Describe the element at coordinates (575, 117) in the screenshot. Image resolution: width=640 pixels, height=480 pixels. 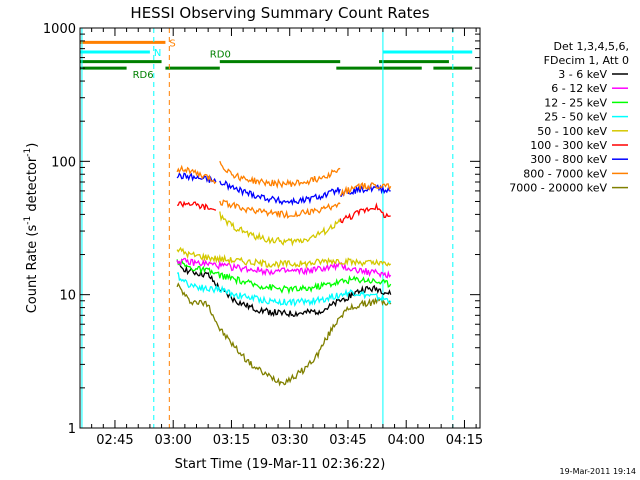
I see `legend-label-3: 25 - 50 keV` at that location.